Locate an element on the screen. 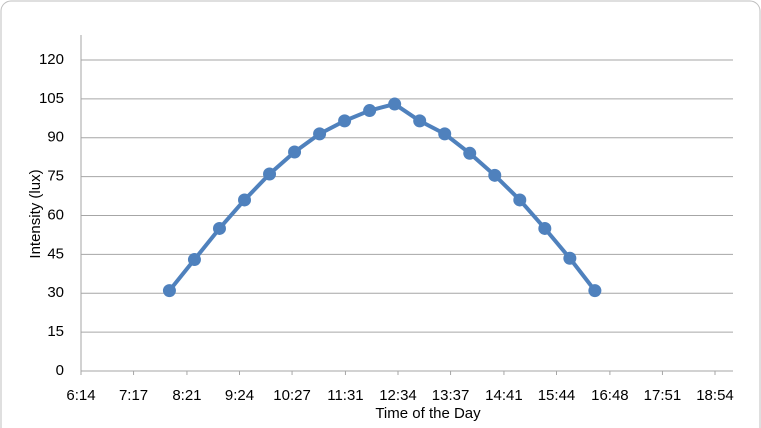 Image resolution: width=761 pixels, height=428 pixels. x-tick-label: 17:51 is located at coordinates (663, 395).